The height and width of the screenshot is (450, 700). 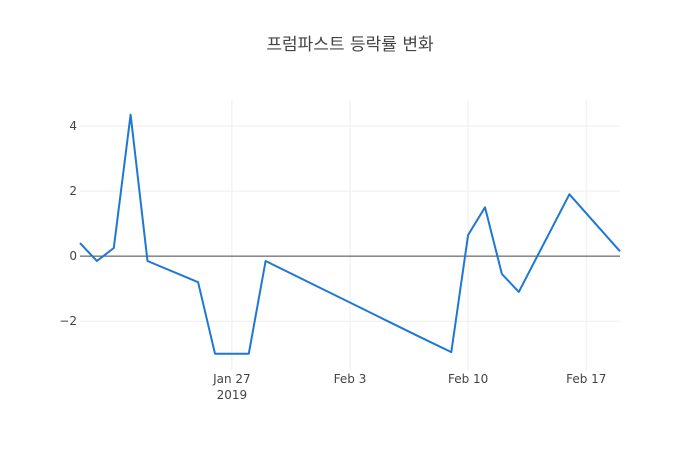 I want to click on x-tick-sublabel: 2019, so click(x=232, y=395).